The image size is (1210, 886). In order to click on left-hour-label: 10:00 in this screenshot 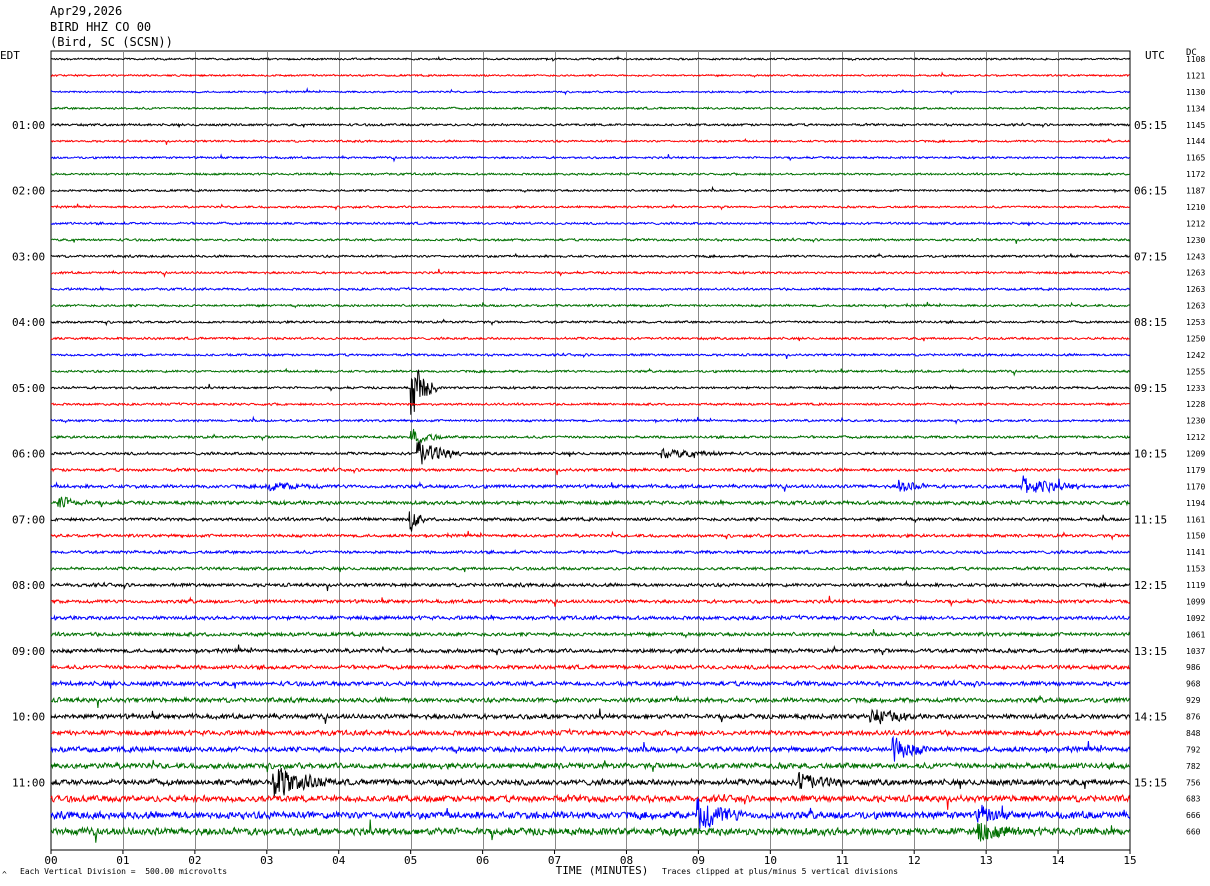, I will do `click(28, 717)`.